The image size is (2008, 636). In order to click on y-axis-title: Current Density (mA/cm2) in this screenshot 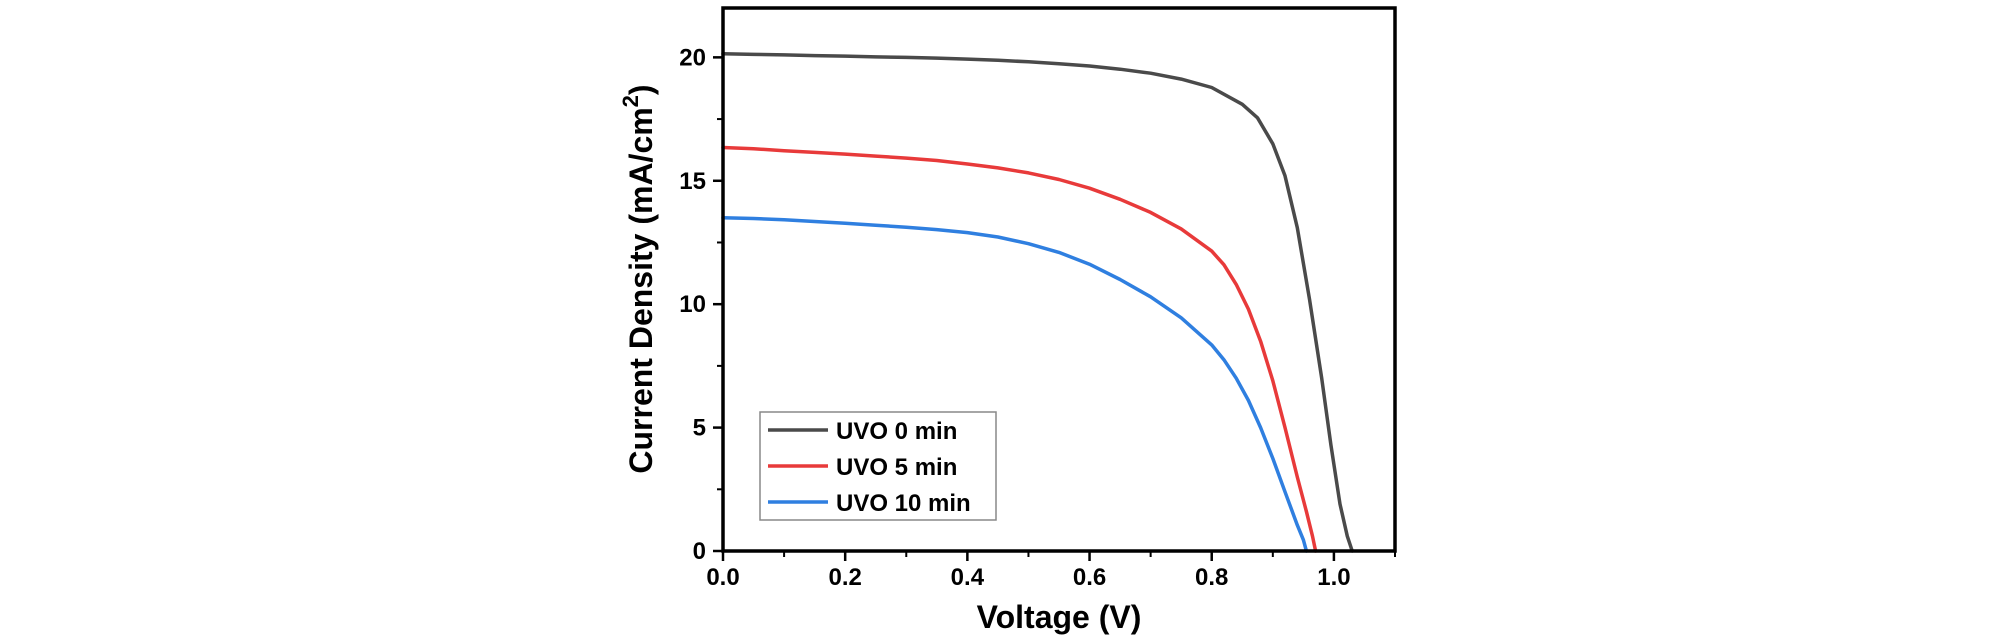, I will do `click(638, 278)`.